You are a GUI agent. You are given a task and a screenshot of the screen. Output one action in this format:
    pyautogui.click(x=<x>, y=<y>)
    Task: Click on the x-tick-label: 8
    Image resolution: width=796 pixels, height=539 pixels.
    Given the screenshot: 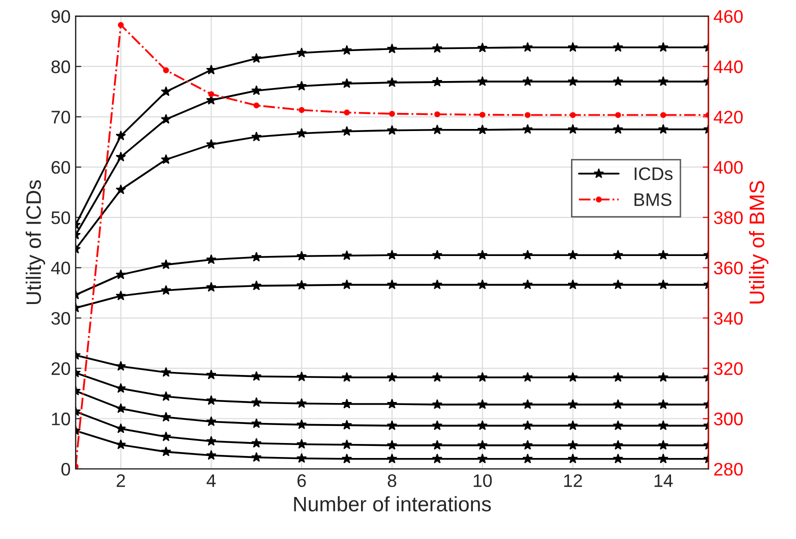 What is the action you would take?
    pyautogui.click(x=392, y=481)
    